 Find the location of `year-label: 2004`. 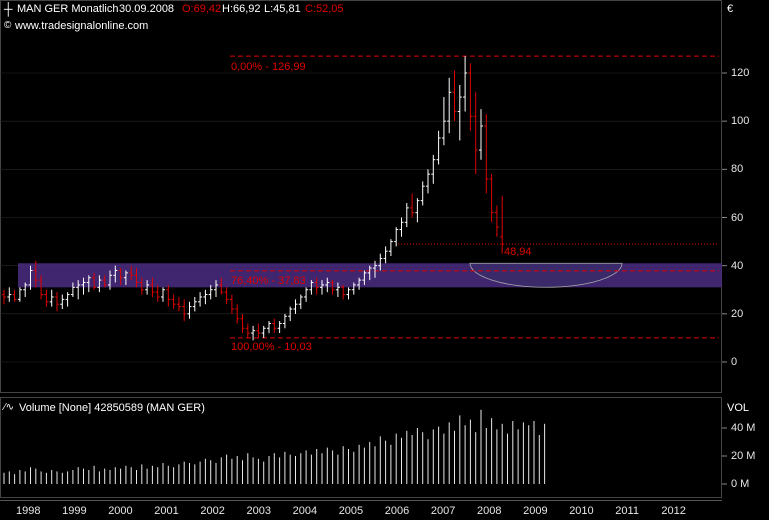

year-label: 2004 is located at coordinates (305, 511).